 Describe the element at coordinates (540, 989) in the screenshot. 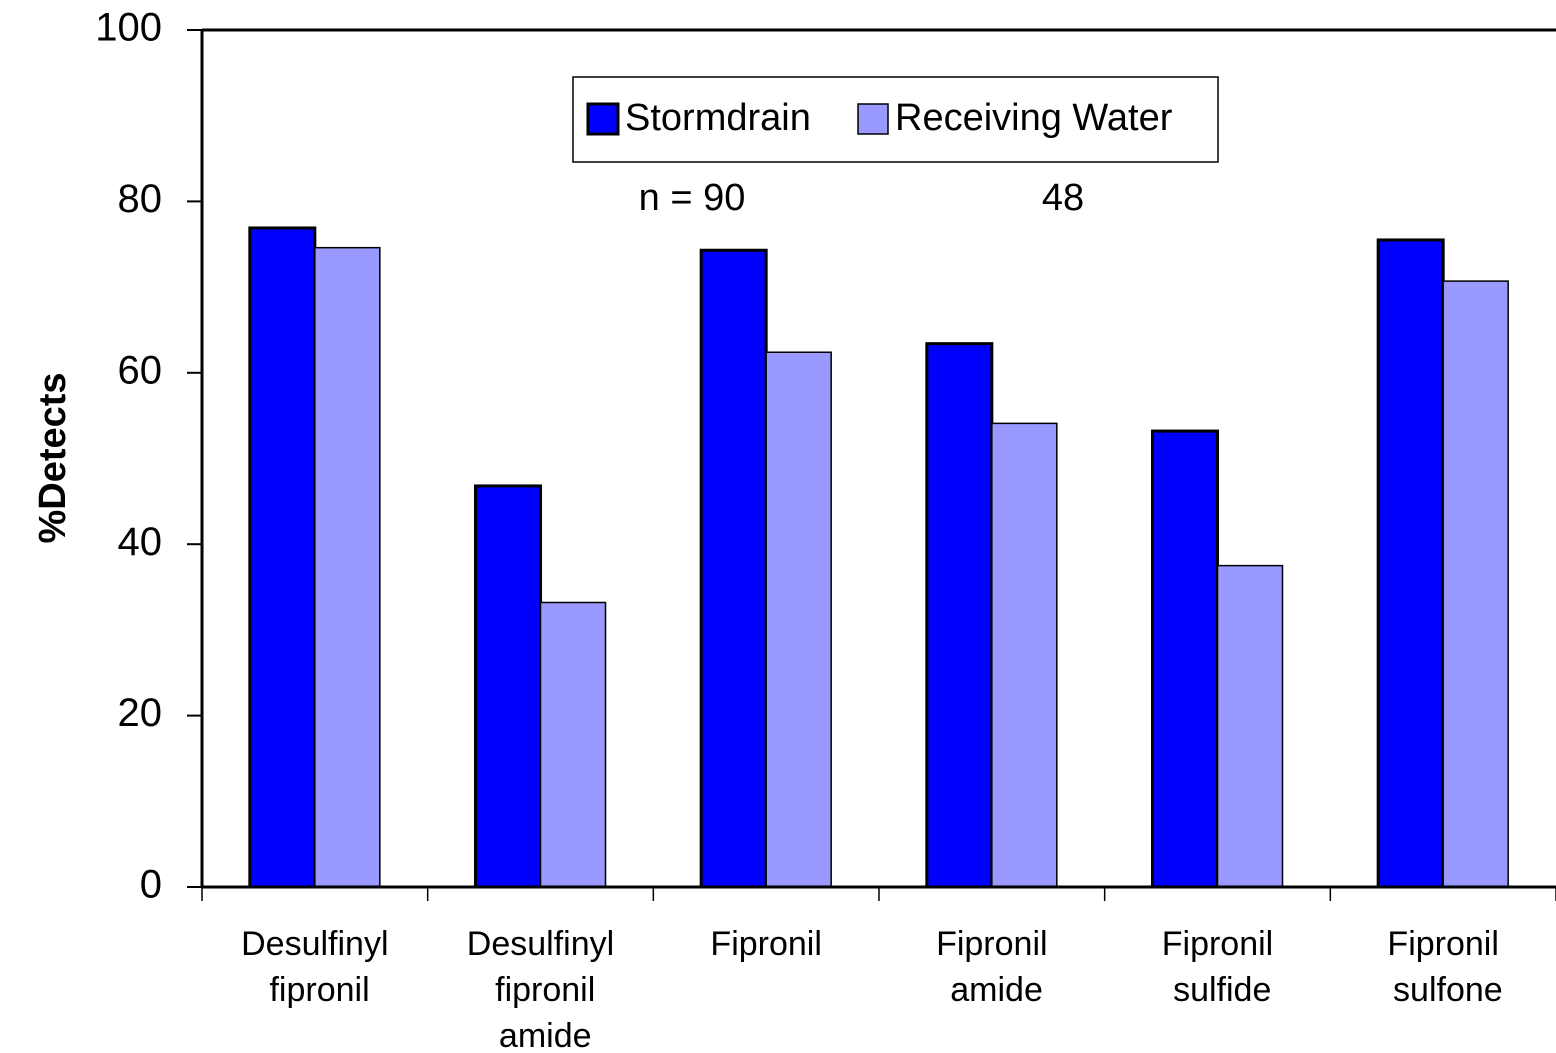

I see `x-tick-label: Desulfinyl fipronil amide` at that location.